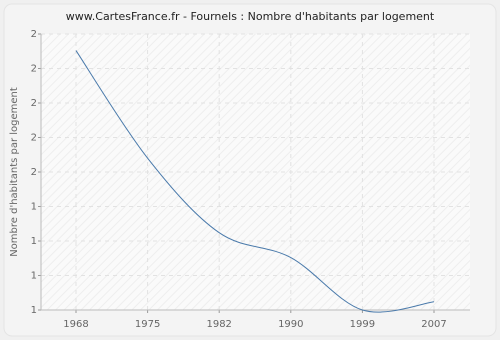 This screenshot has width=500, height=340. Describe the element at coordinates (218, 324) in the screenshot. I see `x-tick-label: 1982` at that location.